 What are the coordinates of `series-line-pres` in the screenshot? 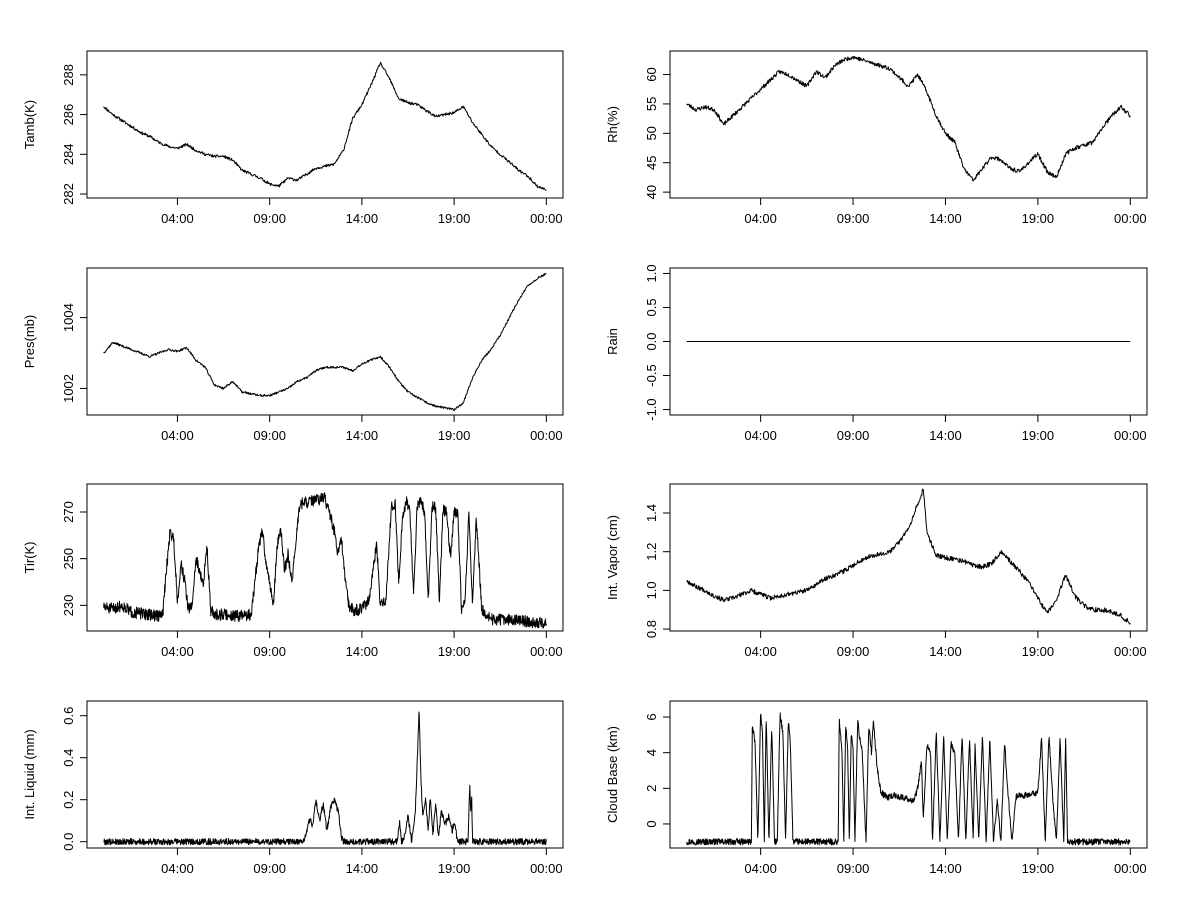 It's located at (325, 342).